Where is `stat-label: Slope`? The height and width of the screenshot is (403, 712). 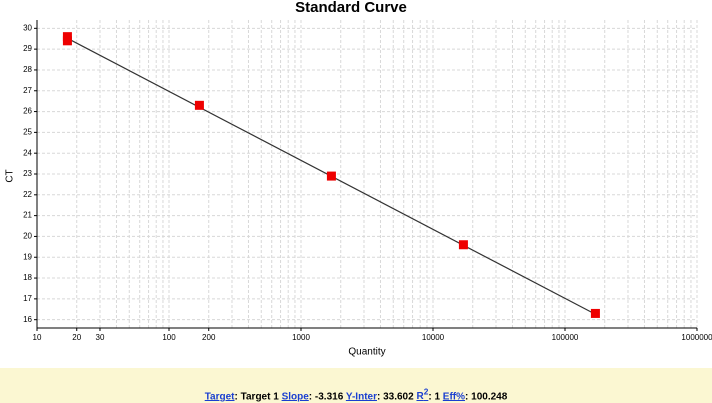
stat-label: Slope is located at coordinates (295, 397).